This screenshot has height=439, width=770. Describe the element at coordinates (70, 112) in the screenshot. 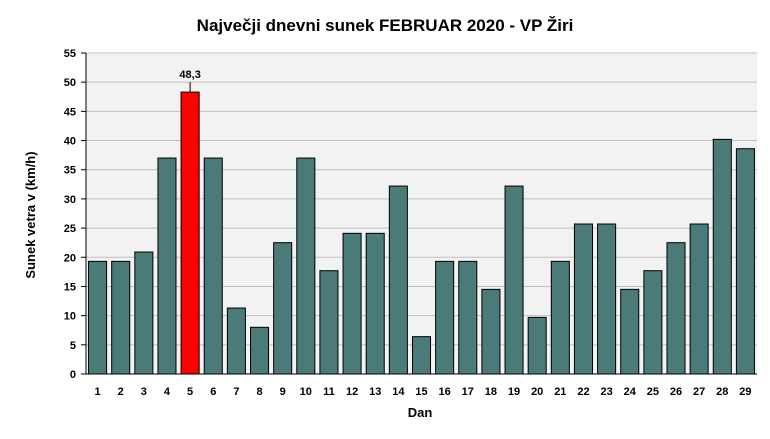

I see `y-tick-label: 45` at that location.